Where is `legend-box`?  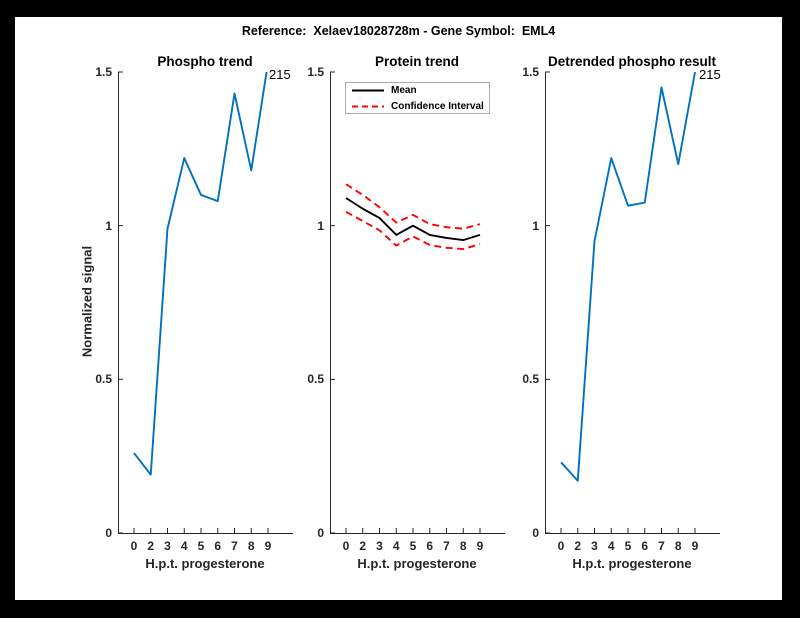 legend-box is located at coordinates (417, 98).